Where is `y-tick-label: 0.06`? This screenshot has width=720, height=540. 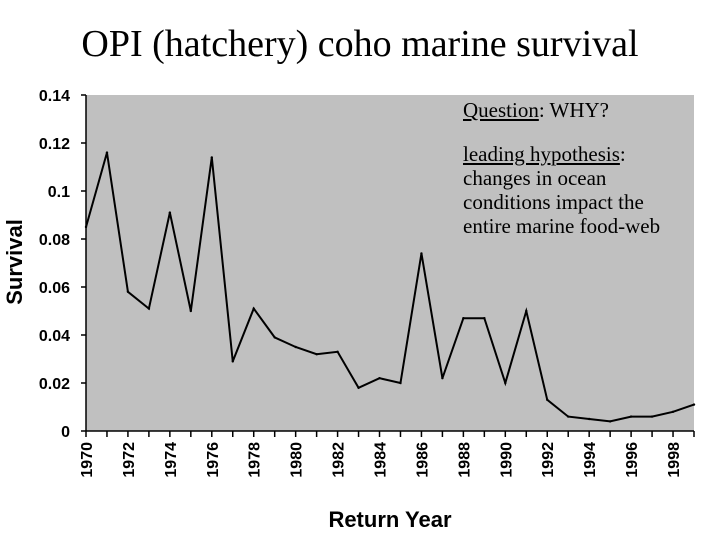 y-tick-label: 0.06 is located at coordinates (54, 288).